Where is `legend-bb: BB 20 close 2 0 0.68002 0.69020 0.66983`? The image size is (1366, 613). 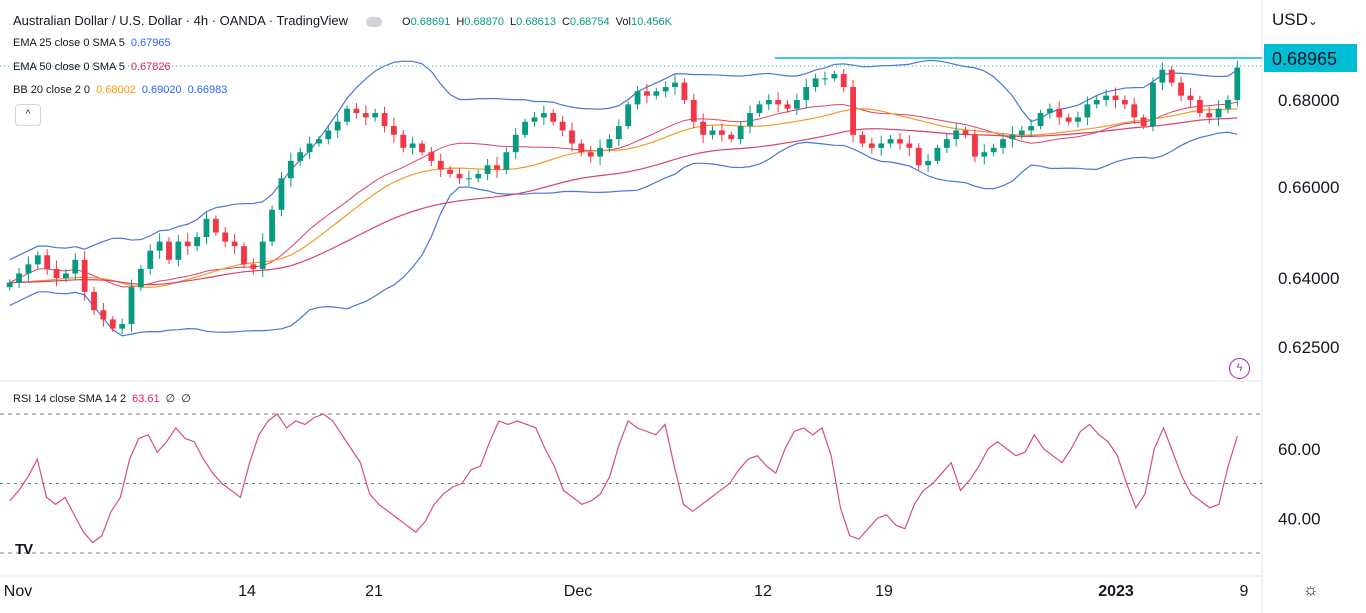 legend-bb: BB 20 close 2 0 0.68002 0.69020 0.66983 is located at coordinates (123, 90).